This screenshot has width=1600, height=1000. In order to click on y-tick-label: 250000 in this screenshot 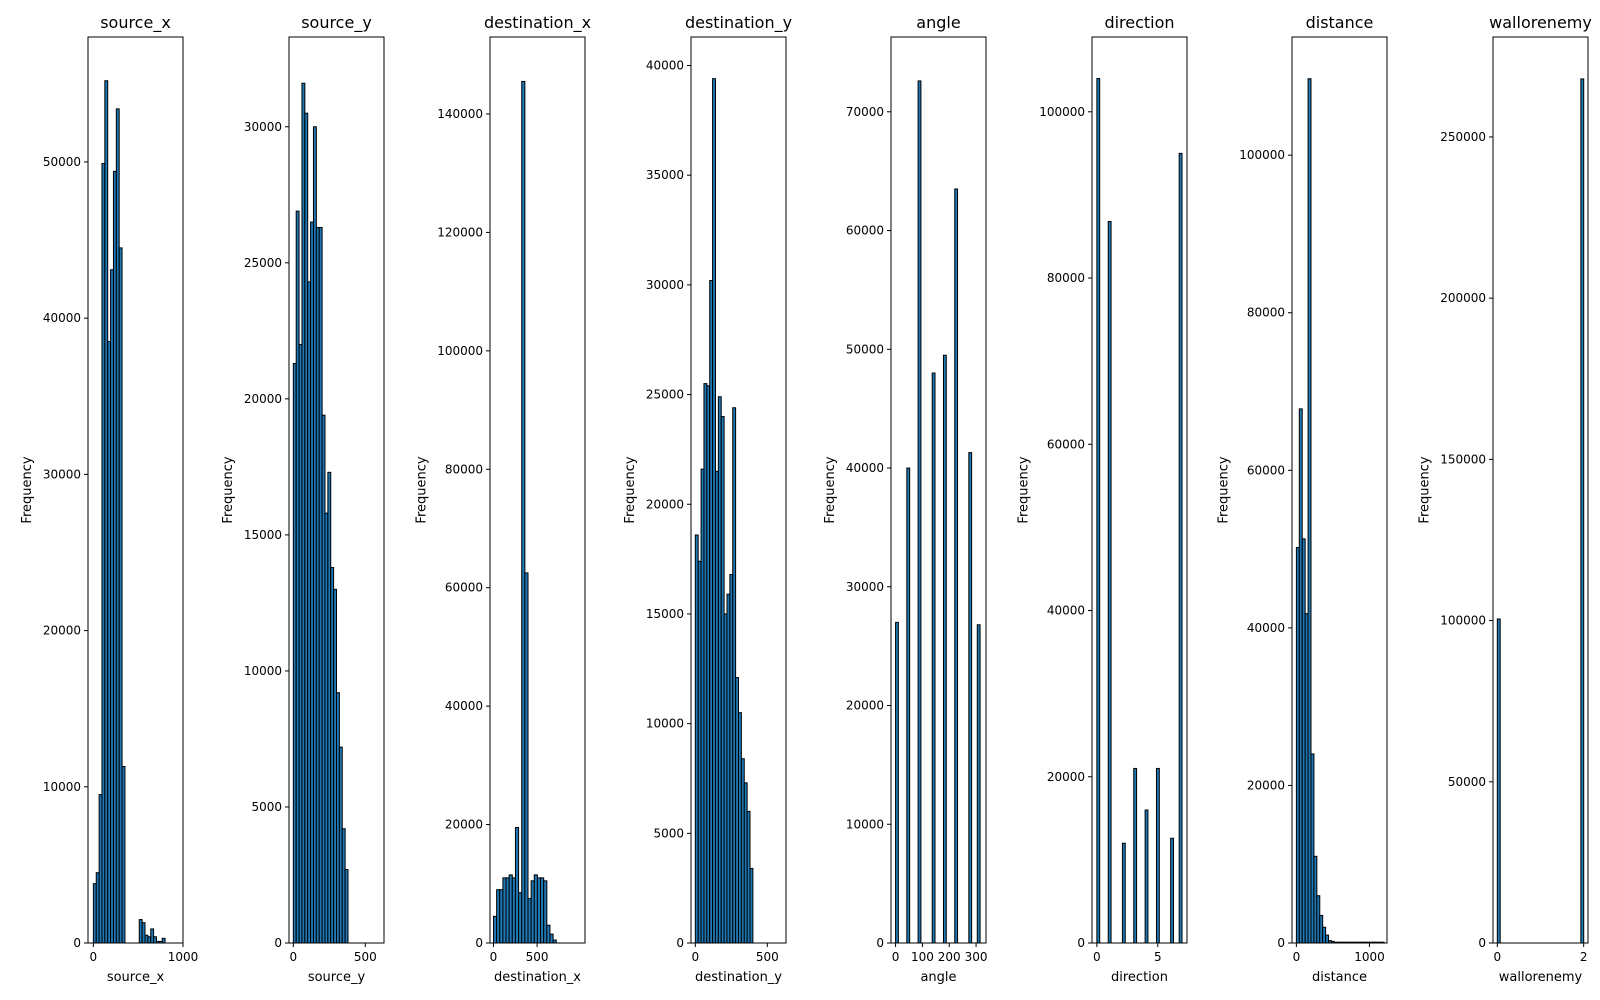, I will do `click(1463, 137)`.